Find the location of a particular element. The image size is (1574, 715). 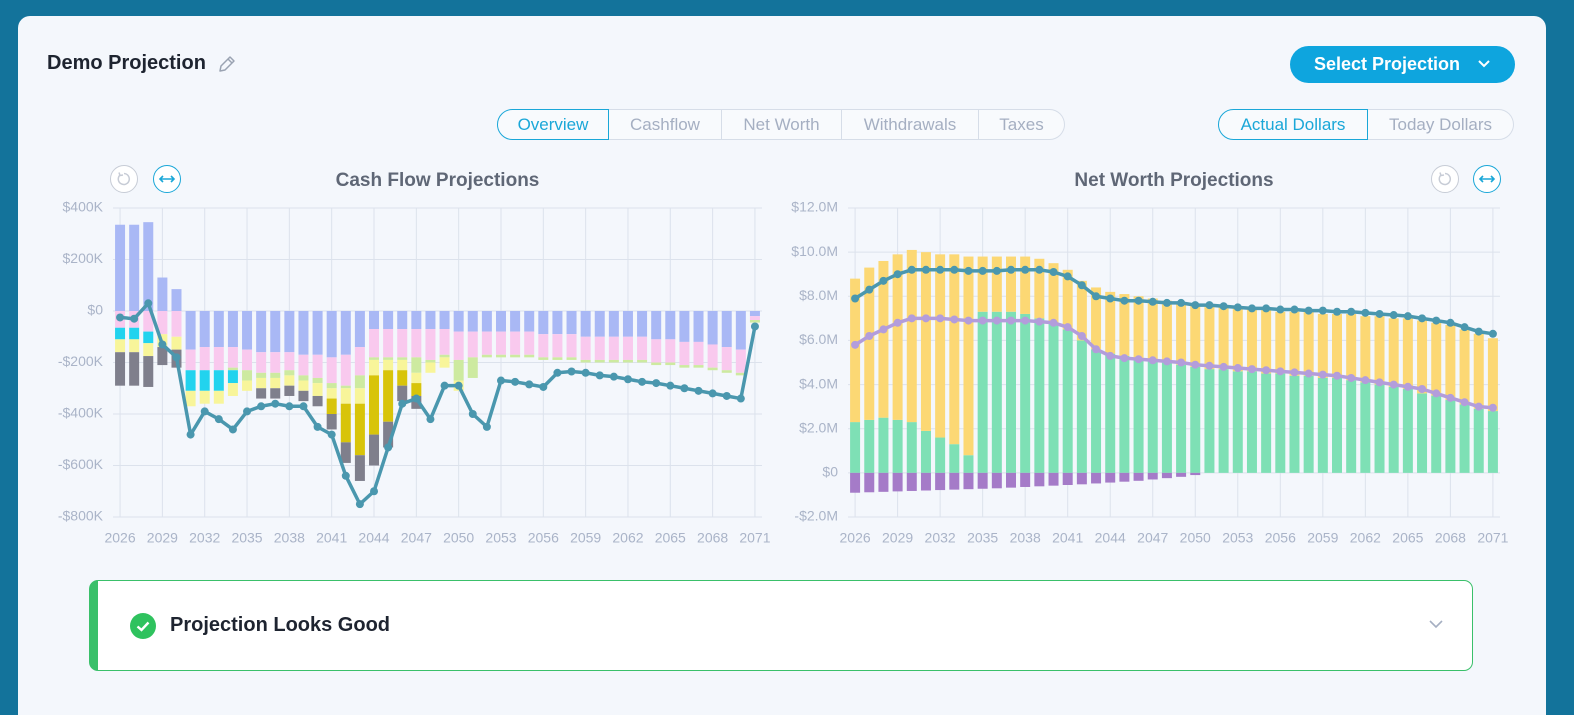

reset-icon is located at coordinates (1444, 179).